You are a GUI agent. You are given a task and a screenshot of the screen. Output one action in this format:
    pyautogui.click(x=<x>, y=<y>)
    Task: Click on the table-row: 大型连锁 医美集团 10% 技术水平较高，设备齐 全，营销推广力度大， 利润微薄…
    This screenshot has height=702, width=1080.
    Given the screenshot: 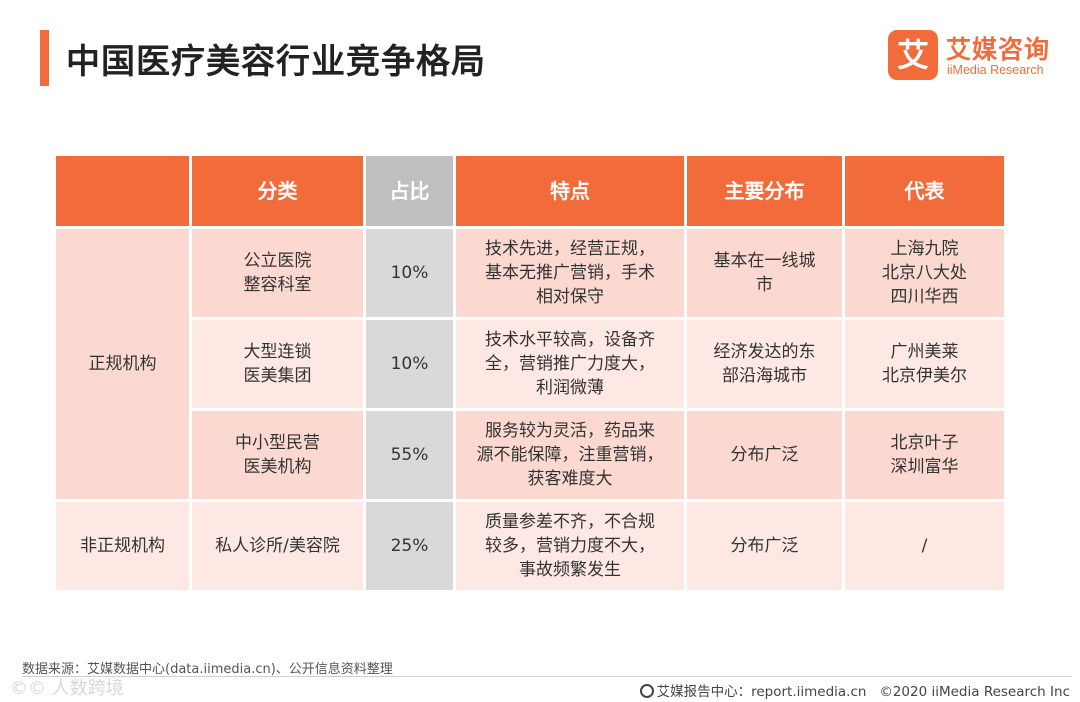 What is the action you would take?
    pyautogui.click(x=530, y=365)
    